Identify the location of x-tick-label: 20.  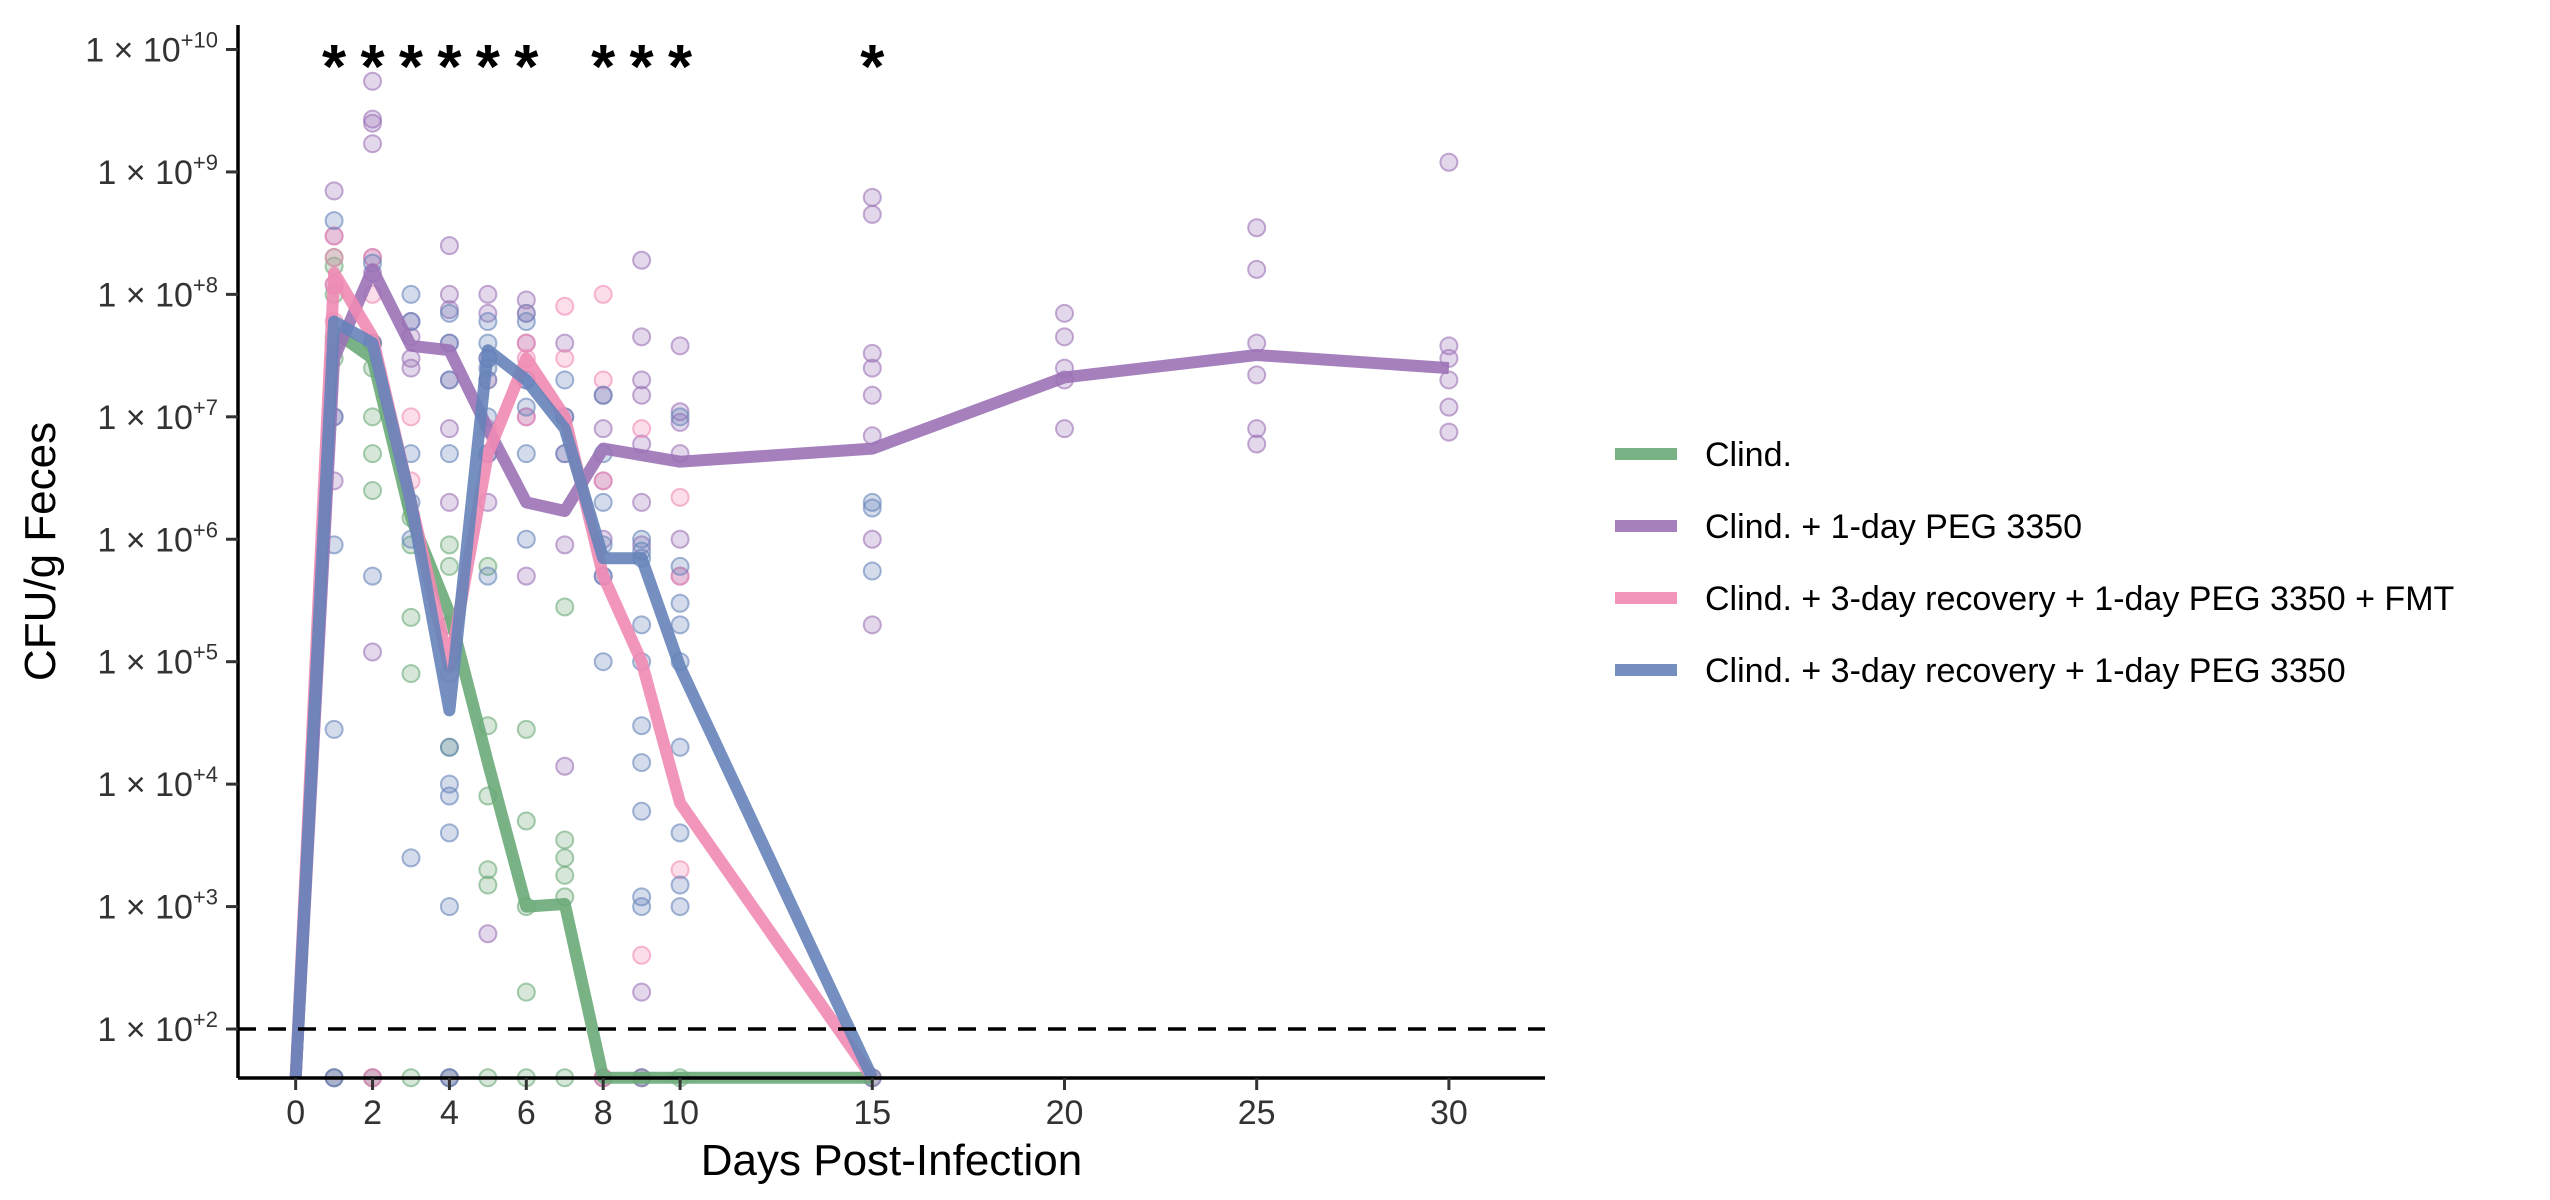
(1065, 1113).